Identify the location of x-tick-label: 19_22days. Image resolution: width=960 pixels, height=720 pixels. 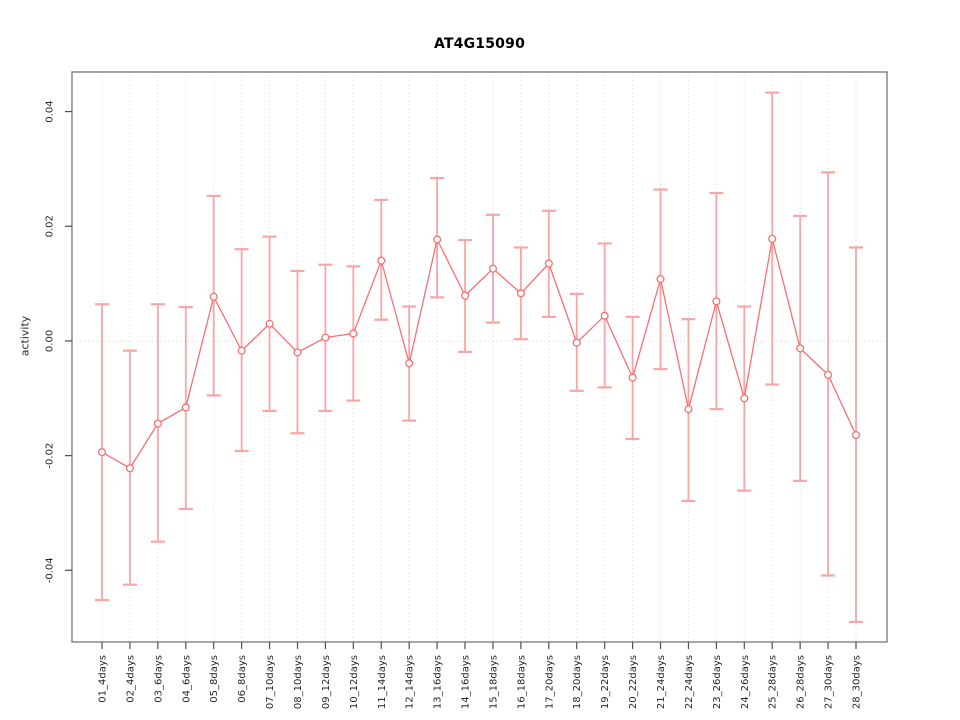
(605, 682).